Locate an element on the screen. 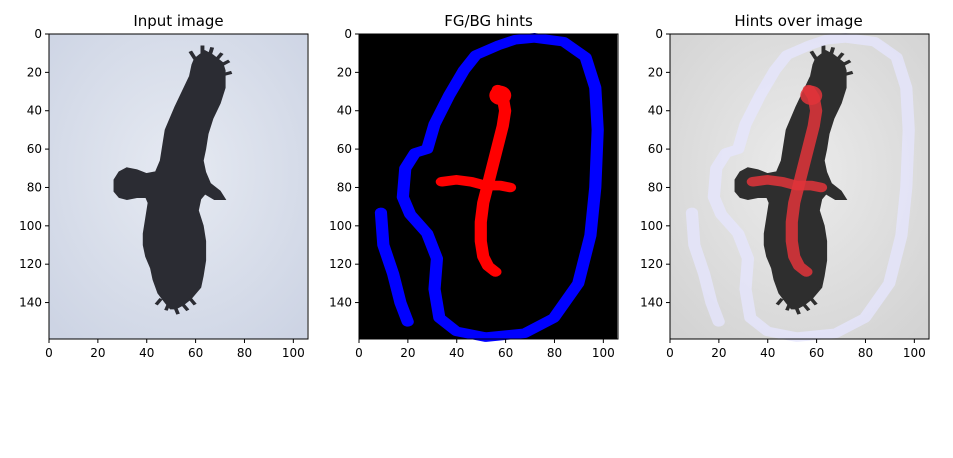 This screenshot has width=953, height=458. panel-title-hints: FG/BG hints is located at coordinates (488, 21).